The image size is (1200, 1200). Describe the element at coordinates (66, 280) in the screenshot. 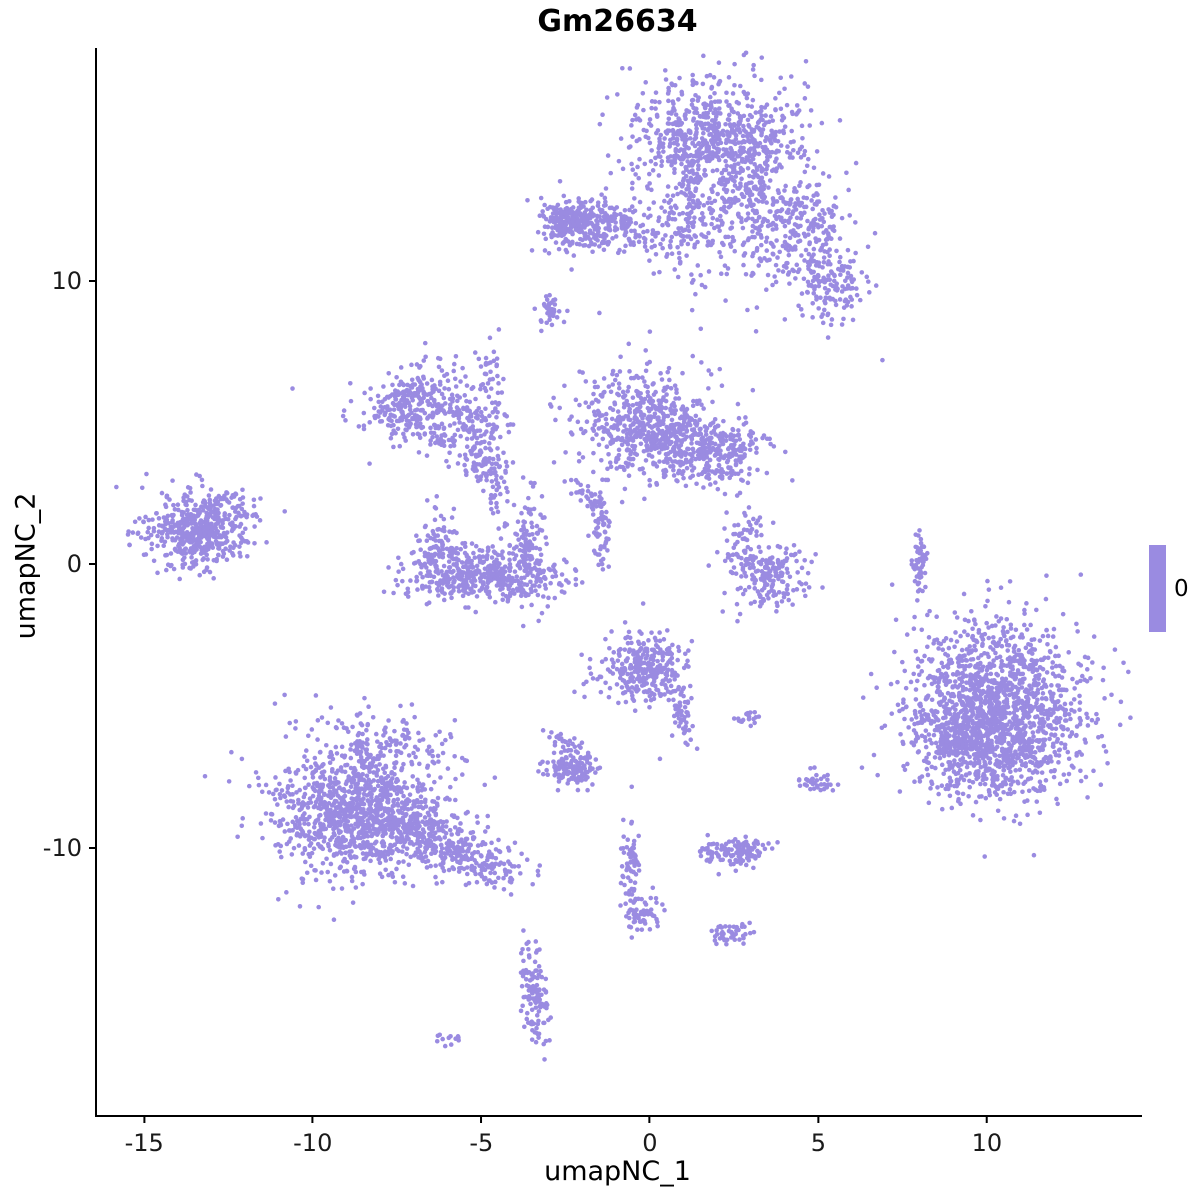

I see `y-tick-label: 10` at that location.